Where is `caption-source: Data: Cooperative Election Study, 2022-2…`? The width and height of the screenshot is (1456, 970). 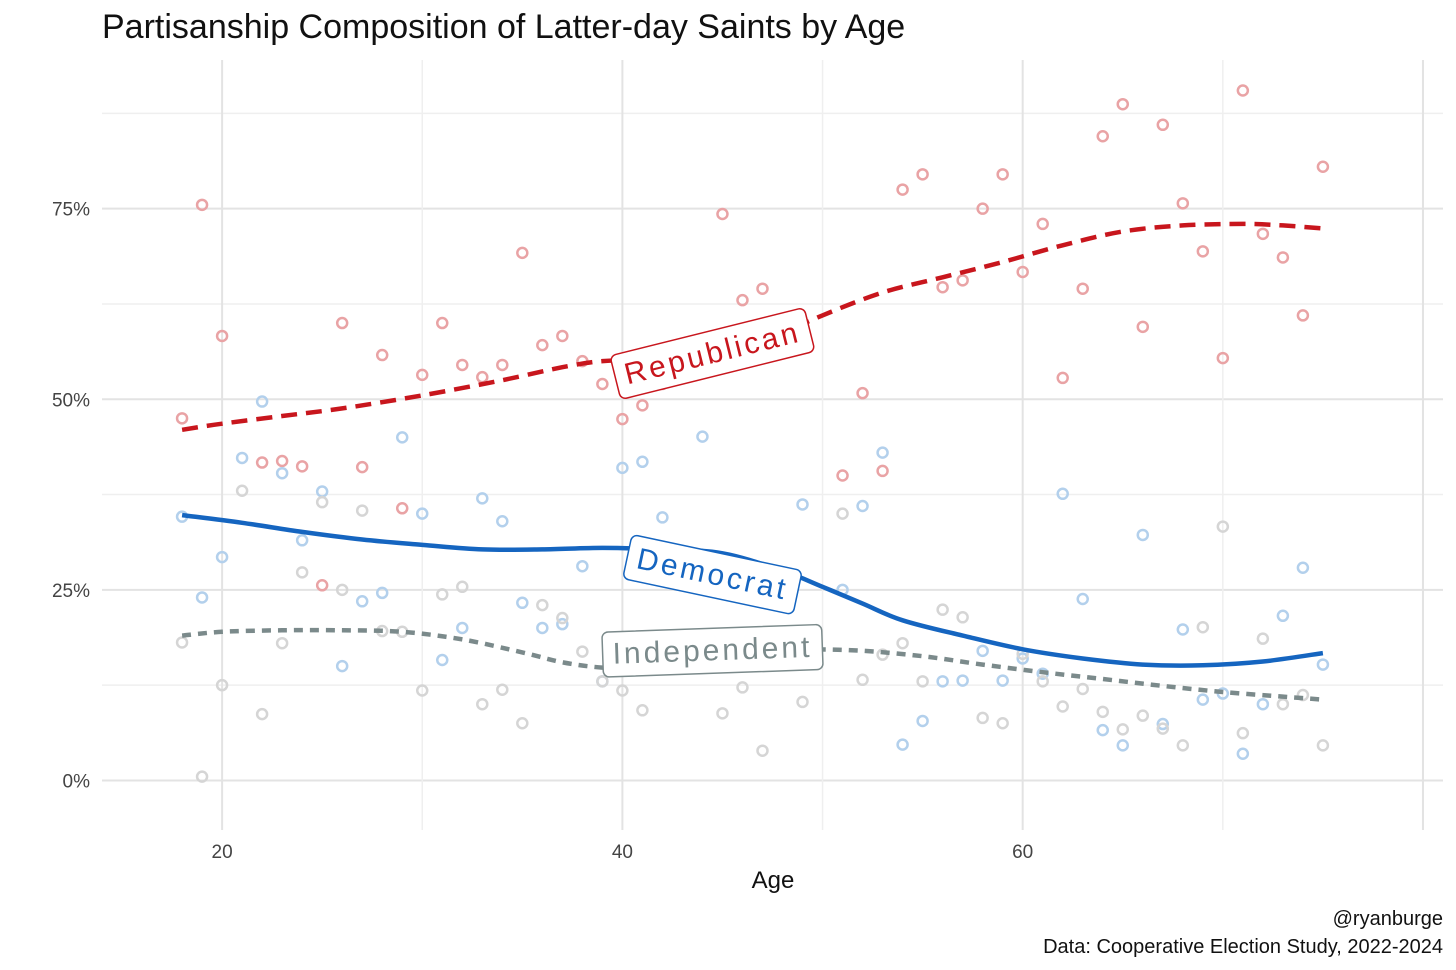
caption-source: Data: Cooperative Election Study, 2022-2… is located at coordinates (1243, 947).